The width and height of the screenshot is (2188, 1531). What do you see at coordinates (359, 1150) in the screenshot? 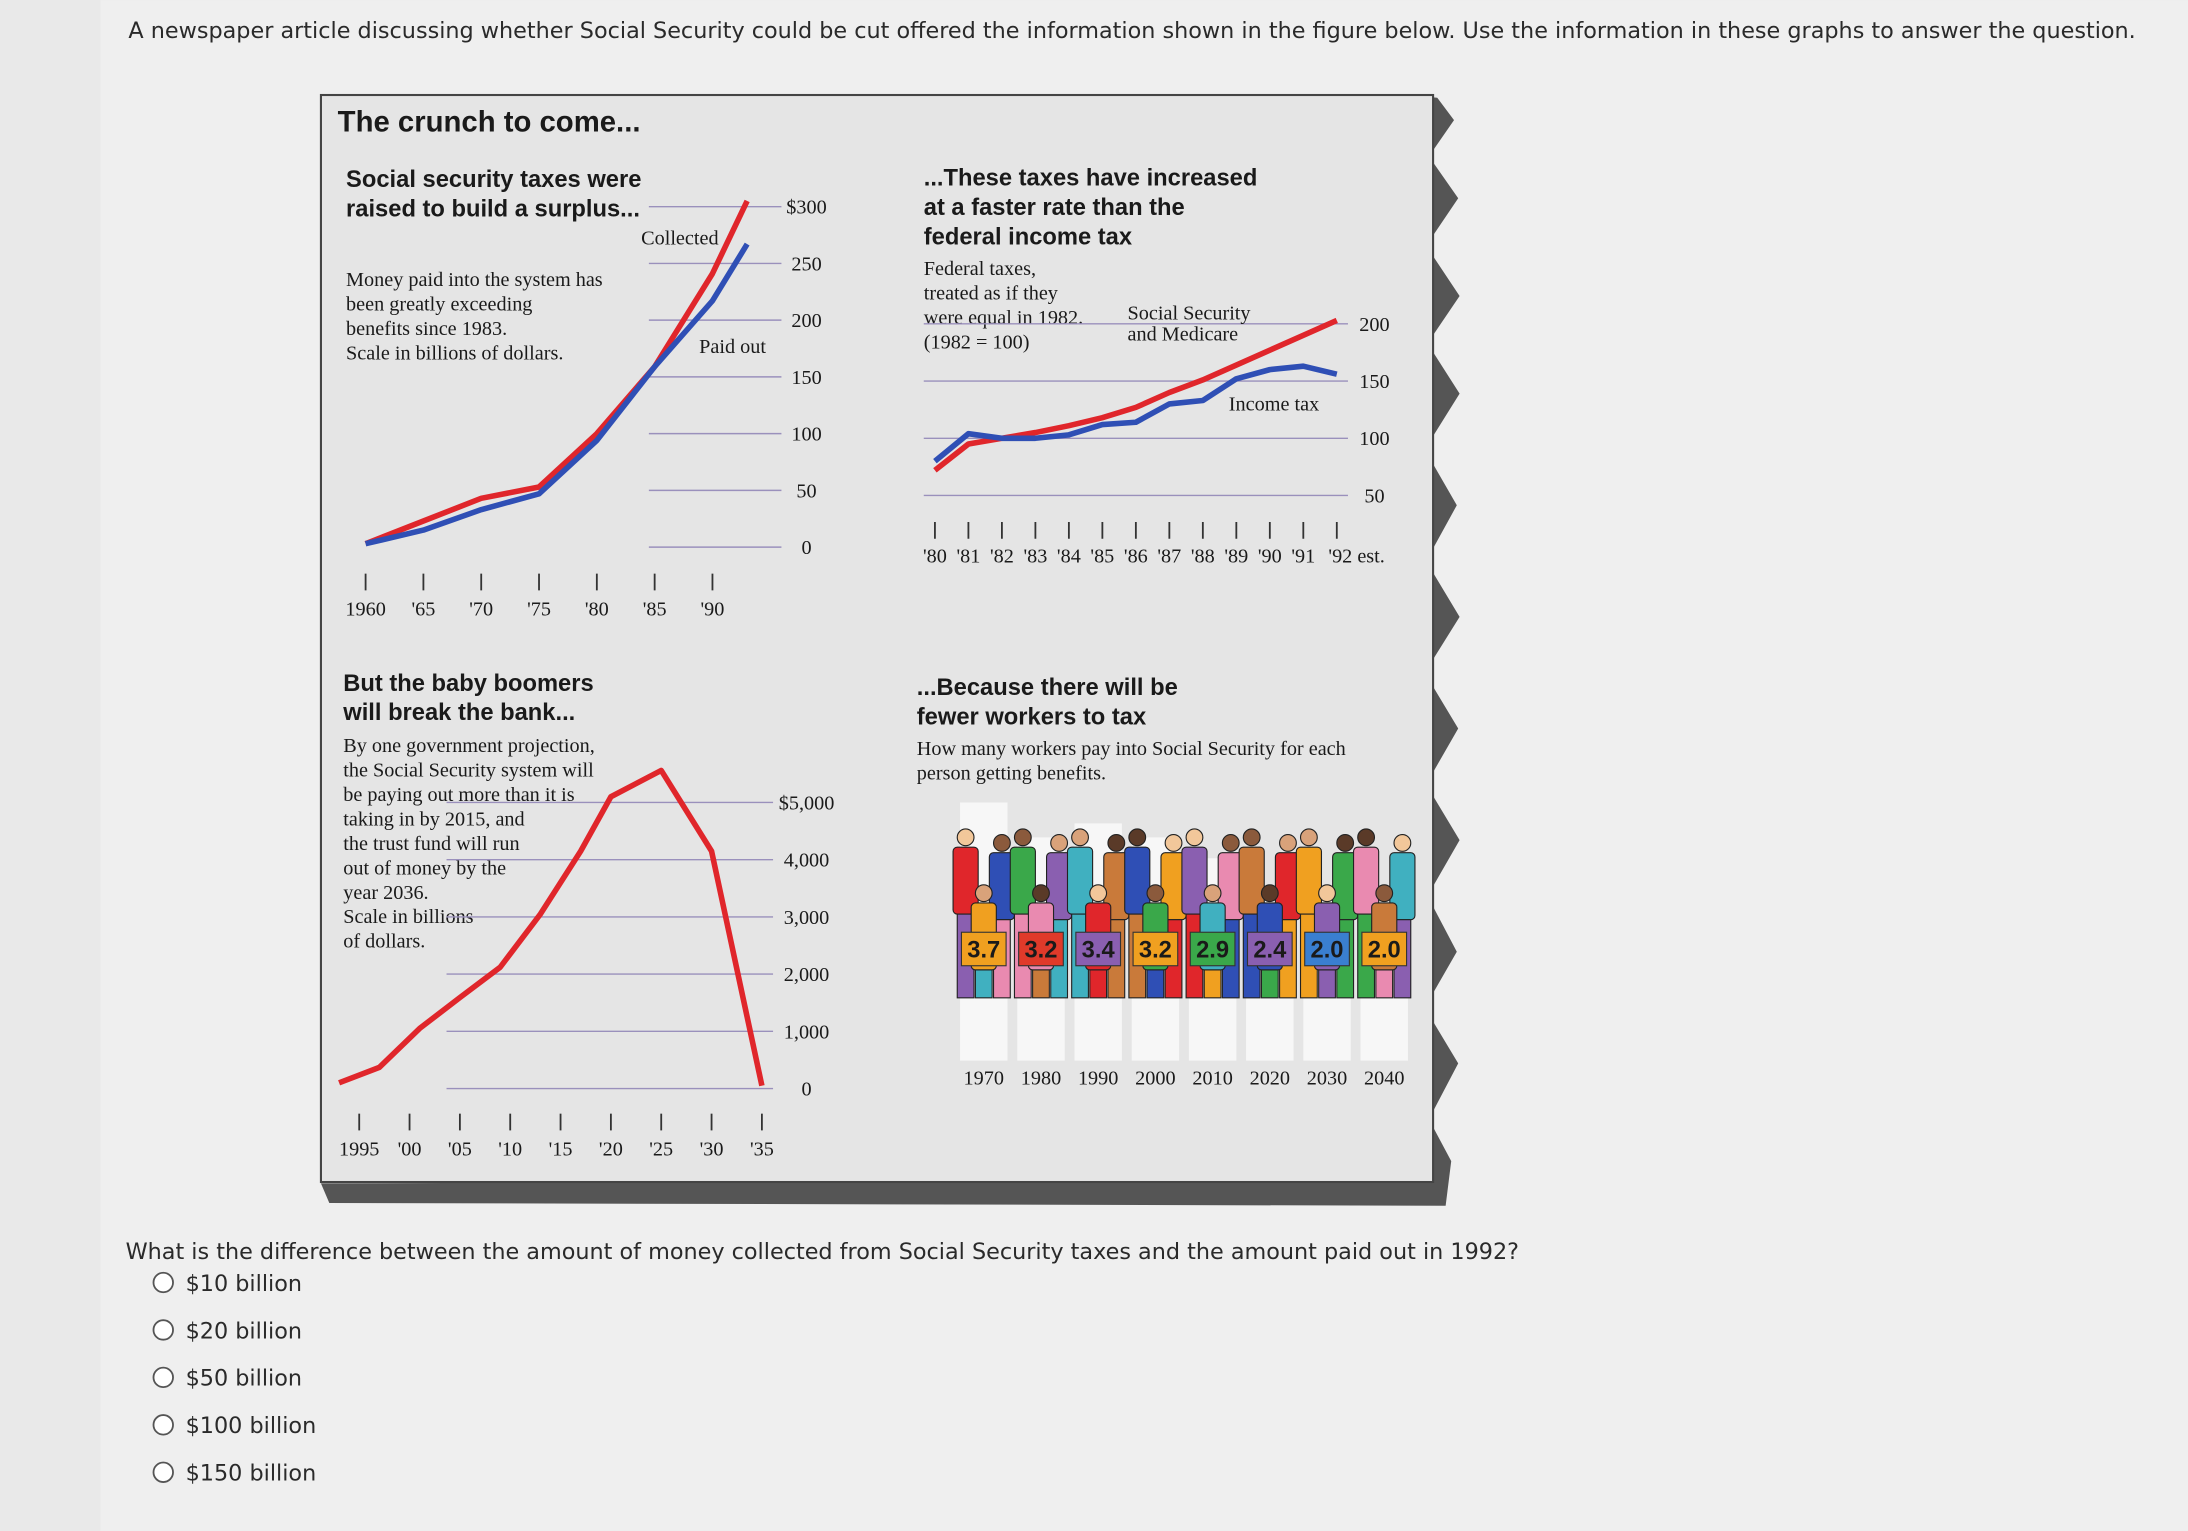
I see `x-tick-label: 1995` at bounding box center [359, 1150].